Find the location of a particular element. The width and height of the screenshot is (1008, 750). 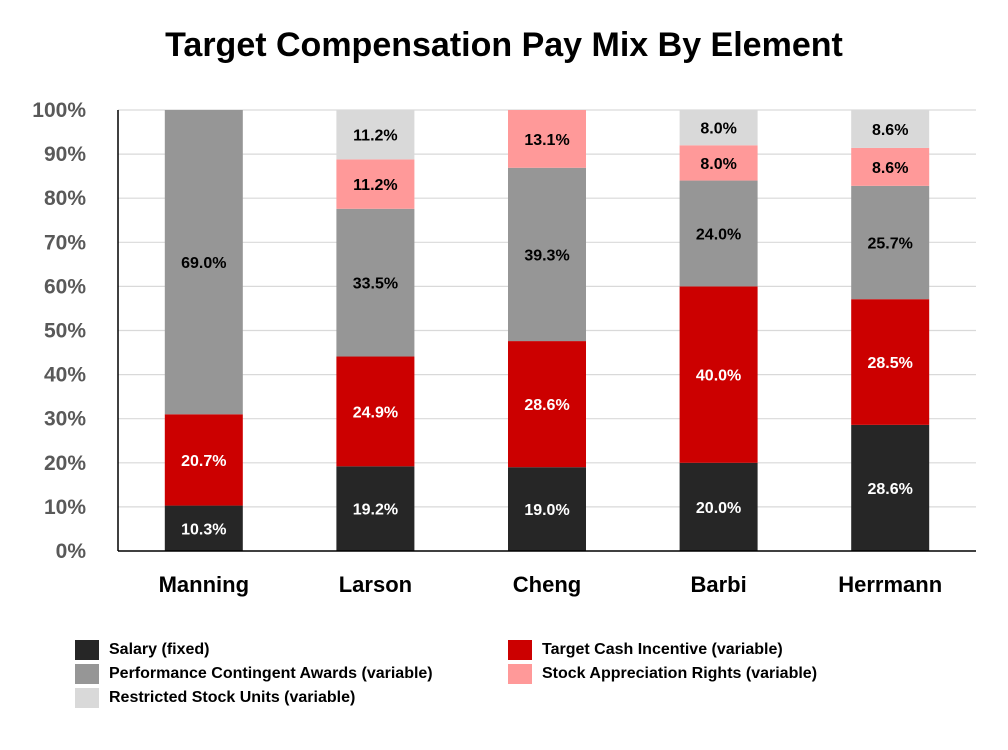

legend-item-target-cash-incentive: Target Cash Incentive (variable) is located at coordinates (645, 650).